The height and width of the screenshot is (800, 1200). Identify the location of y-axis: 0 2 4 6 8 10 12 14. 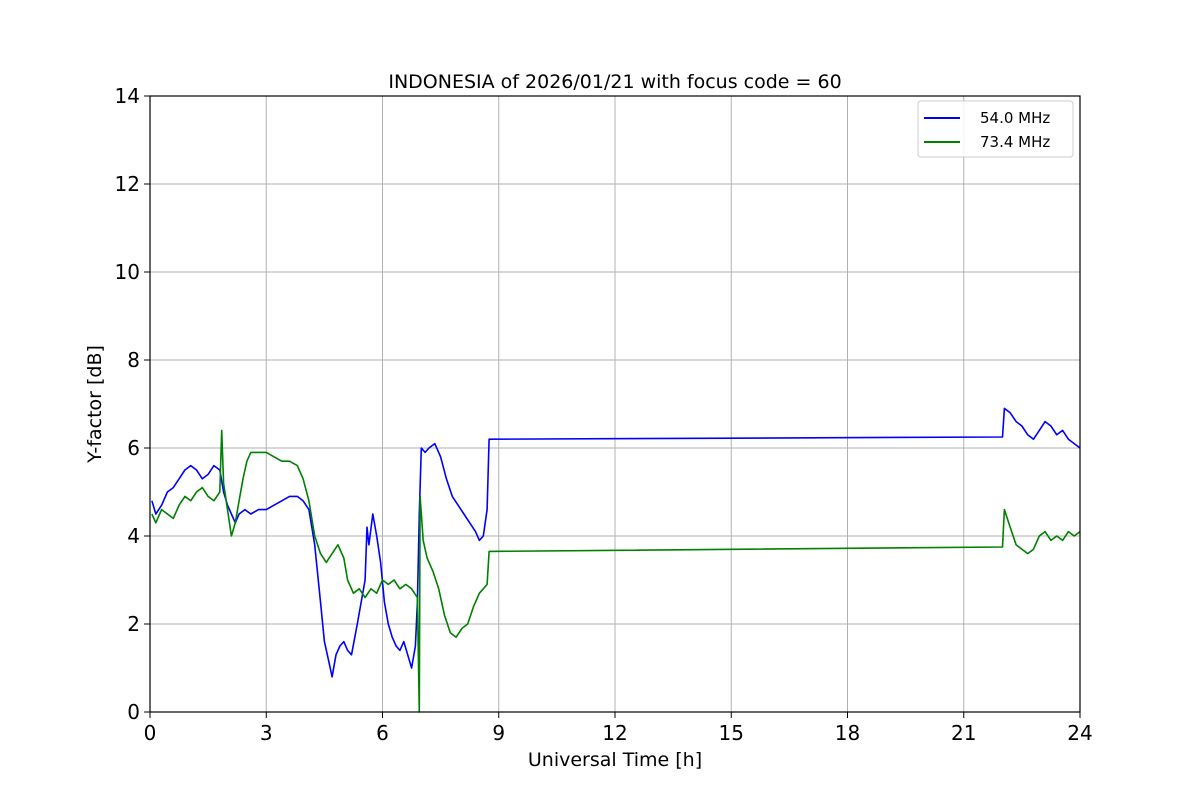
(132, 404).